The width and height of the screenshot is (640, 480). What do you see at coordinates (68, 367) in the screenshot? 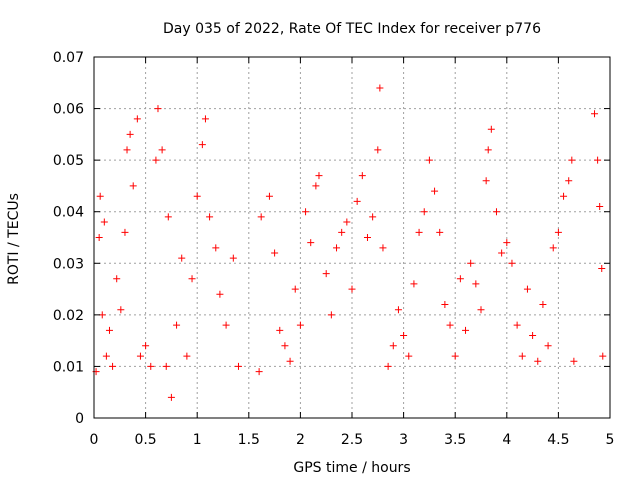
I see `y-tick-label: 0.01` at bounding box center [68, 367].